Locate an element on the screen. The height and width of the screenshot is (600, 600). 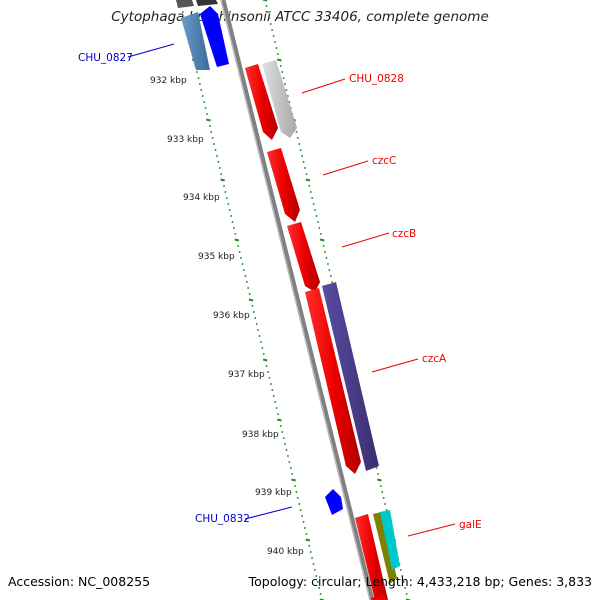
label-czcc: czcC is located at coordinates (384, 161).